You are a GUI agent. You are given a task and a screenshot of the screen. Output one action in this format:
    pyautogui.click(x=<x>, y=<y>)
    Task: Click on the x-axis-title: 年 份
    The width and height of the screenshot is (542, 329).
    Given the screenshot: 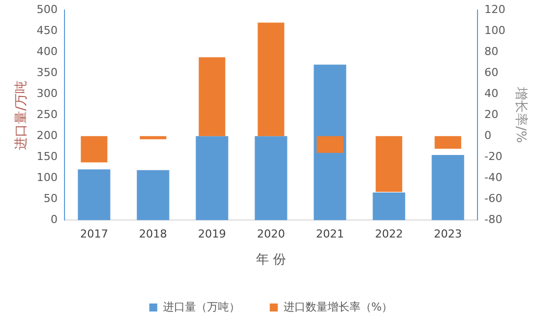 What is the action you would take?
    pyautogui.click(x=271, y=260)
    